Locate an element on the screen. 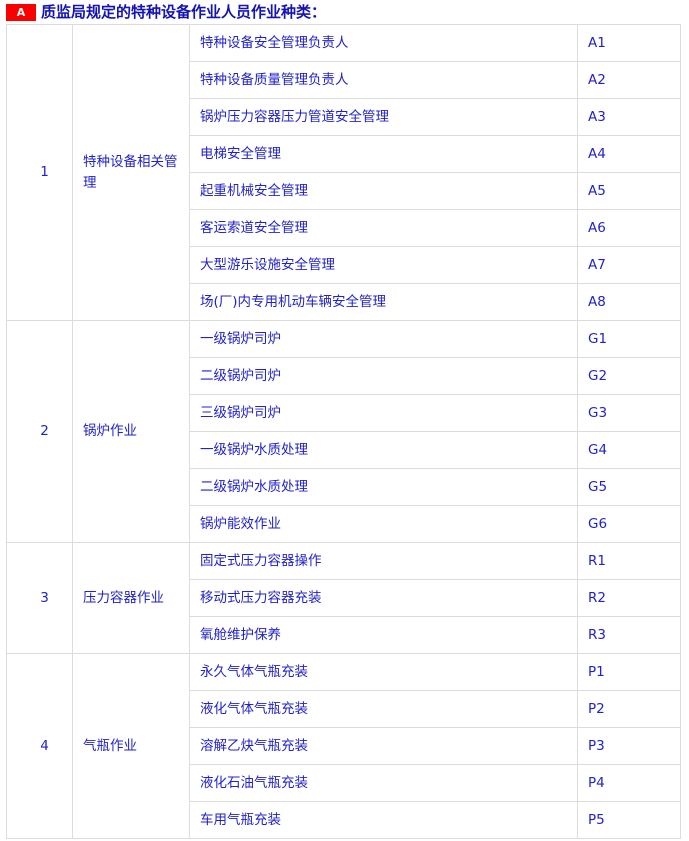  operation-name-cell: 起重机械安全管理 is located at coordinates (383, 191).